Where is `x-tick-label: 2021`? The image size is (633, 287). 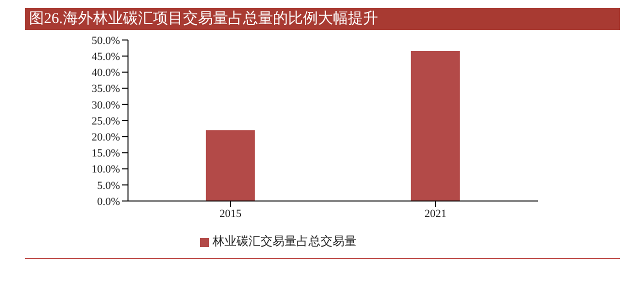 x-tick-label: 2021 is located at coordinates (435, 214).